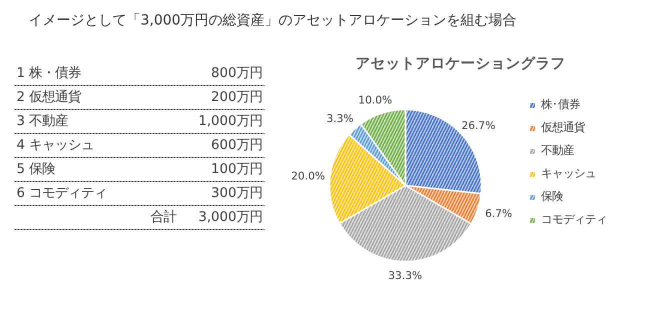  I want to click on legend-label: 不動産, so click(557, 150).